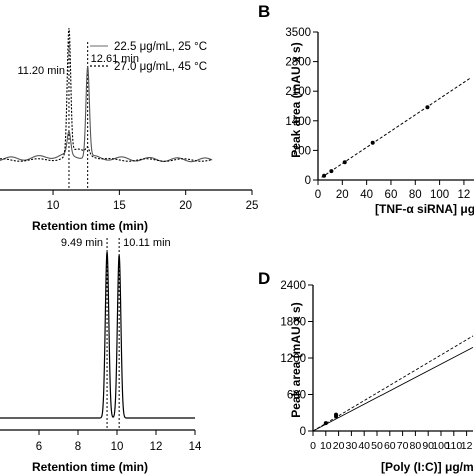  Describe the element at coordinates (156, 447) in the screenshot. I see `chromatogram-c-x-tick-label: 12` at that location.